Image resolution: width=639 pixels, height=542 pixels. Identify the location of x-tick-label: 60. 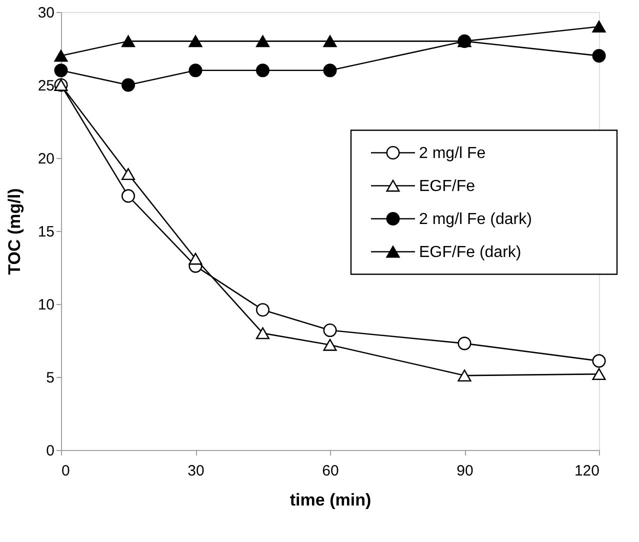
(330, 471).